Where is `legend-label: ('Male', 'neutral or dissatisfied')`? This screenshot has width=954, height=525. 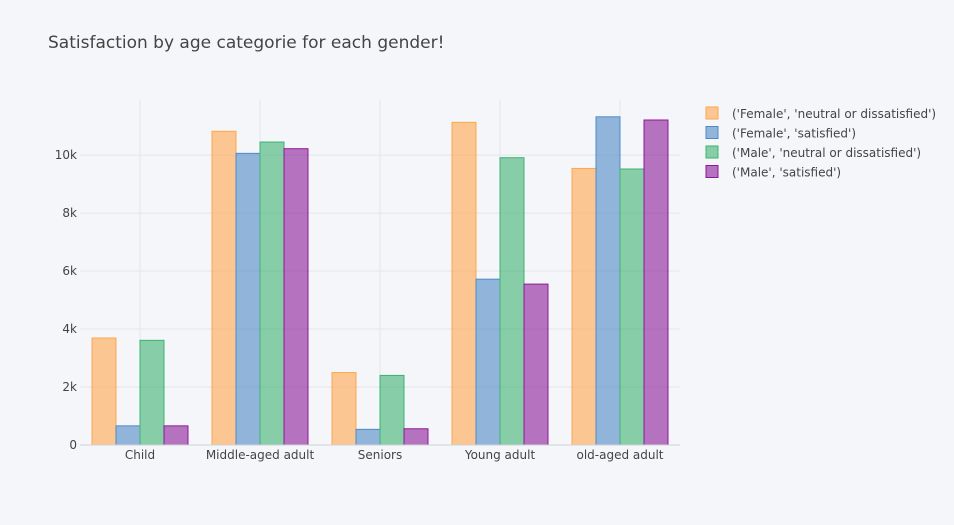 legend-label: ('Male', 'neutral or dissatisfied') is located at coordinates (826, 153).